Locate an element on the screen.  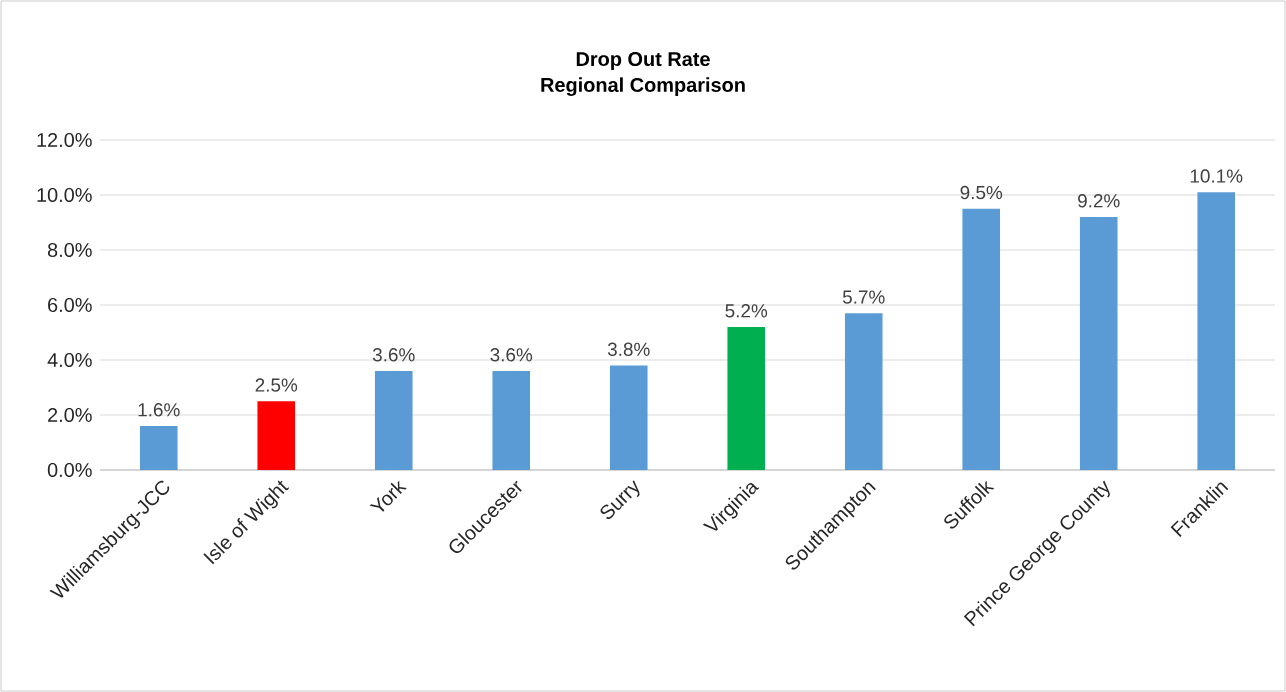
y-tick-label: 4.0% is located at coordinates (69, 360).